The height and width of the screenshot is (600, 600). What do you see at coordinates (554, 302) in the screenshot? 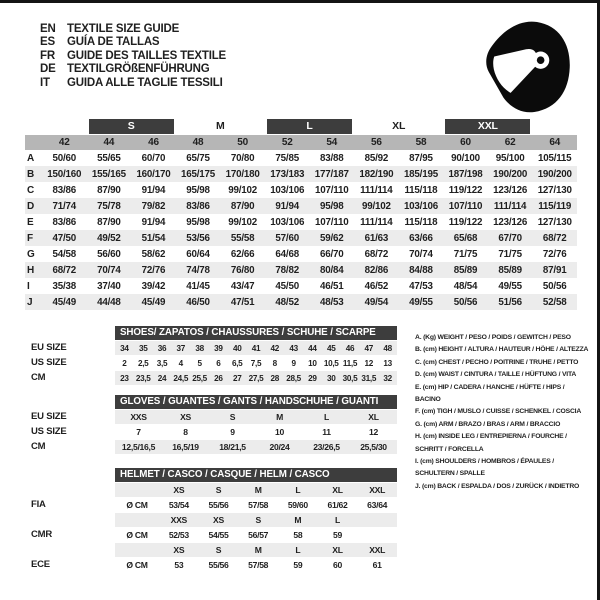
I see `measure-cell: 52/58` at bounding box center [554, 302].